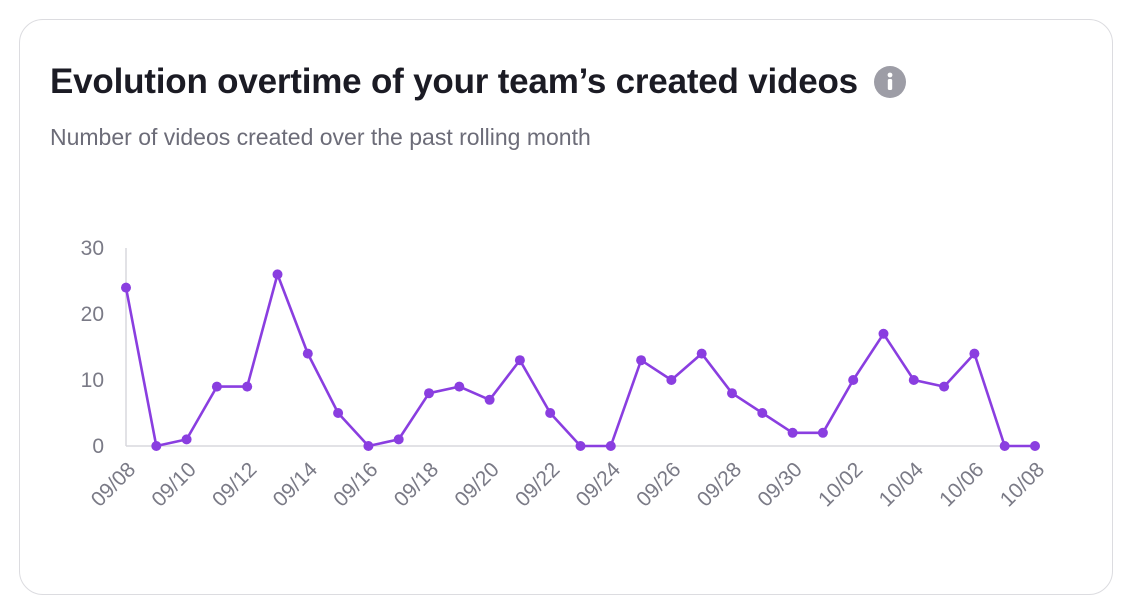 The width and height of the screenshot is (1138, 614). I want to click on y-tick-label: 30, so click(92, 248).